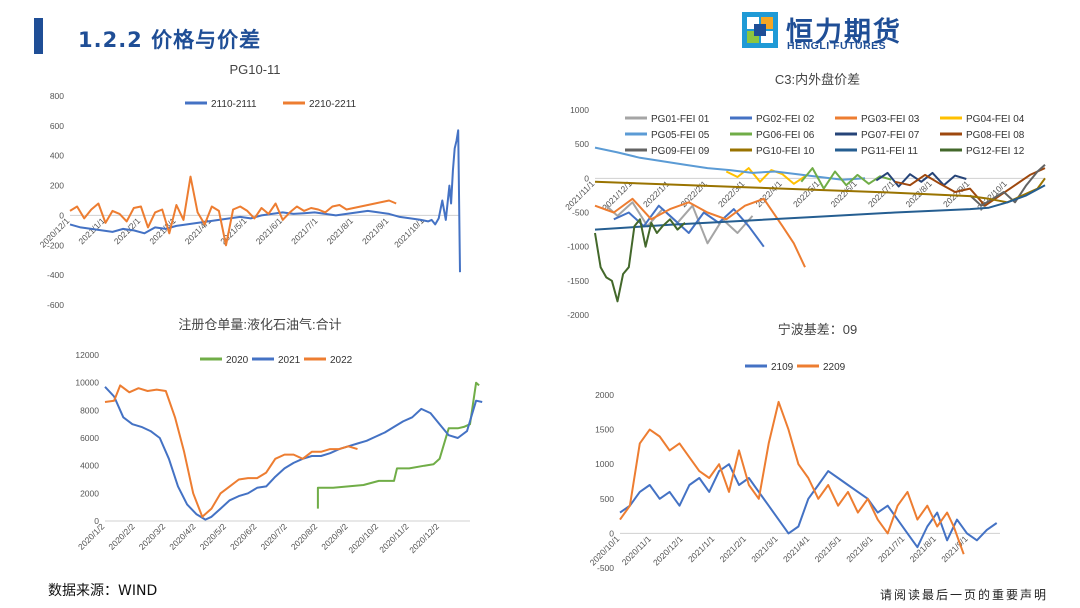  I want to click on legend-label: 2022, so click(341, 360).